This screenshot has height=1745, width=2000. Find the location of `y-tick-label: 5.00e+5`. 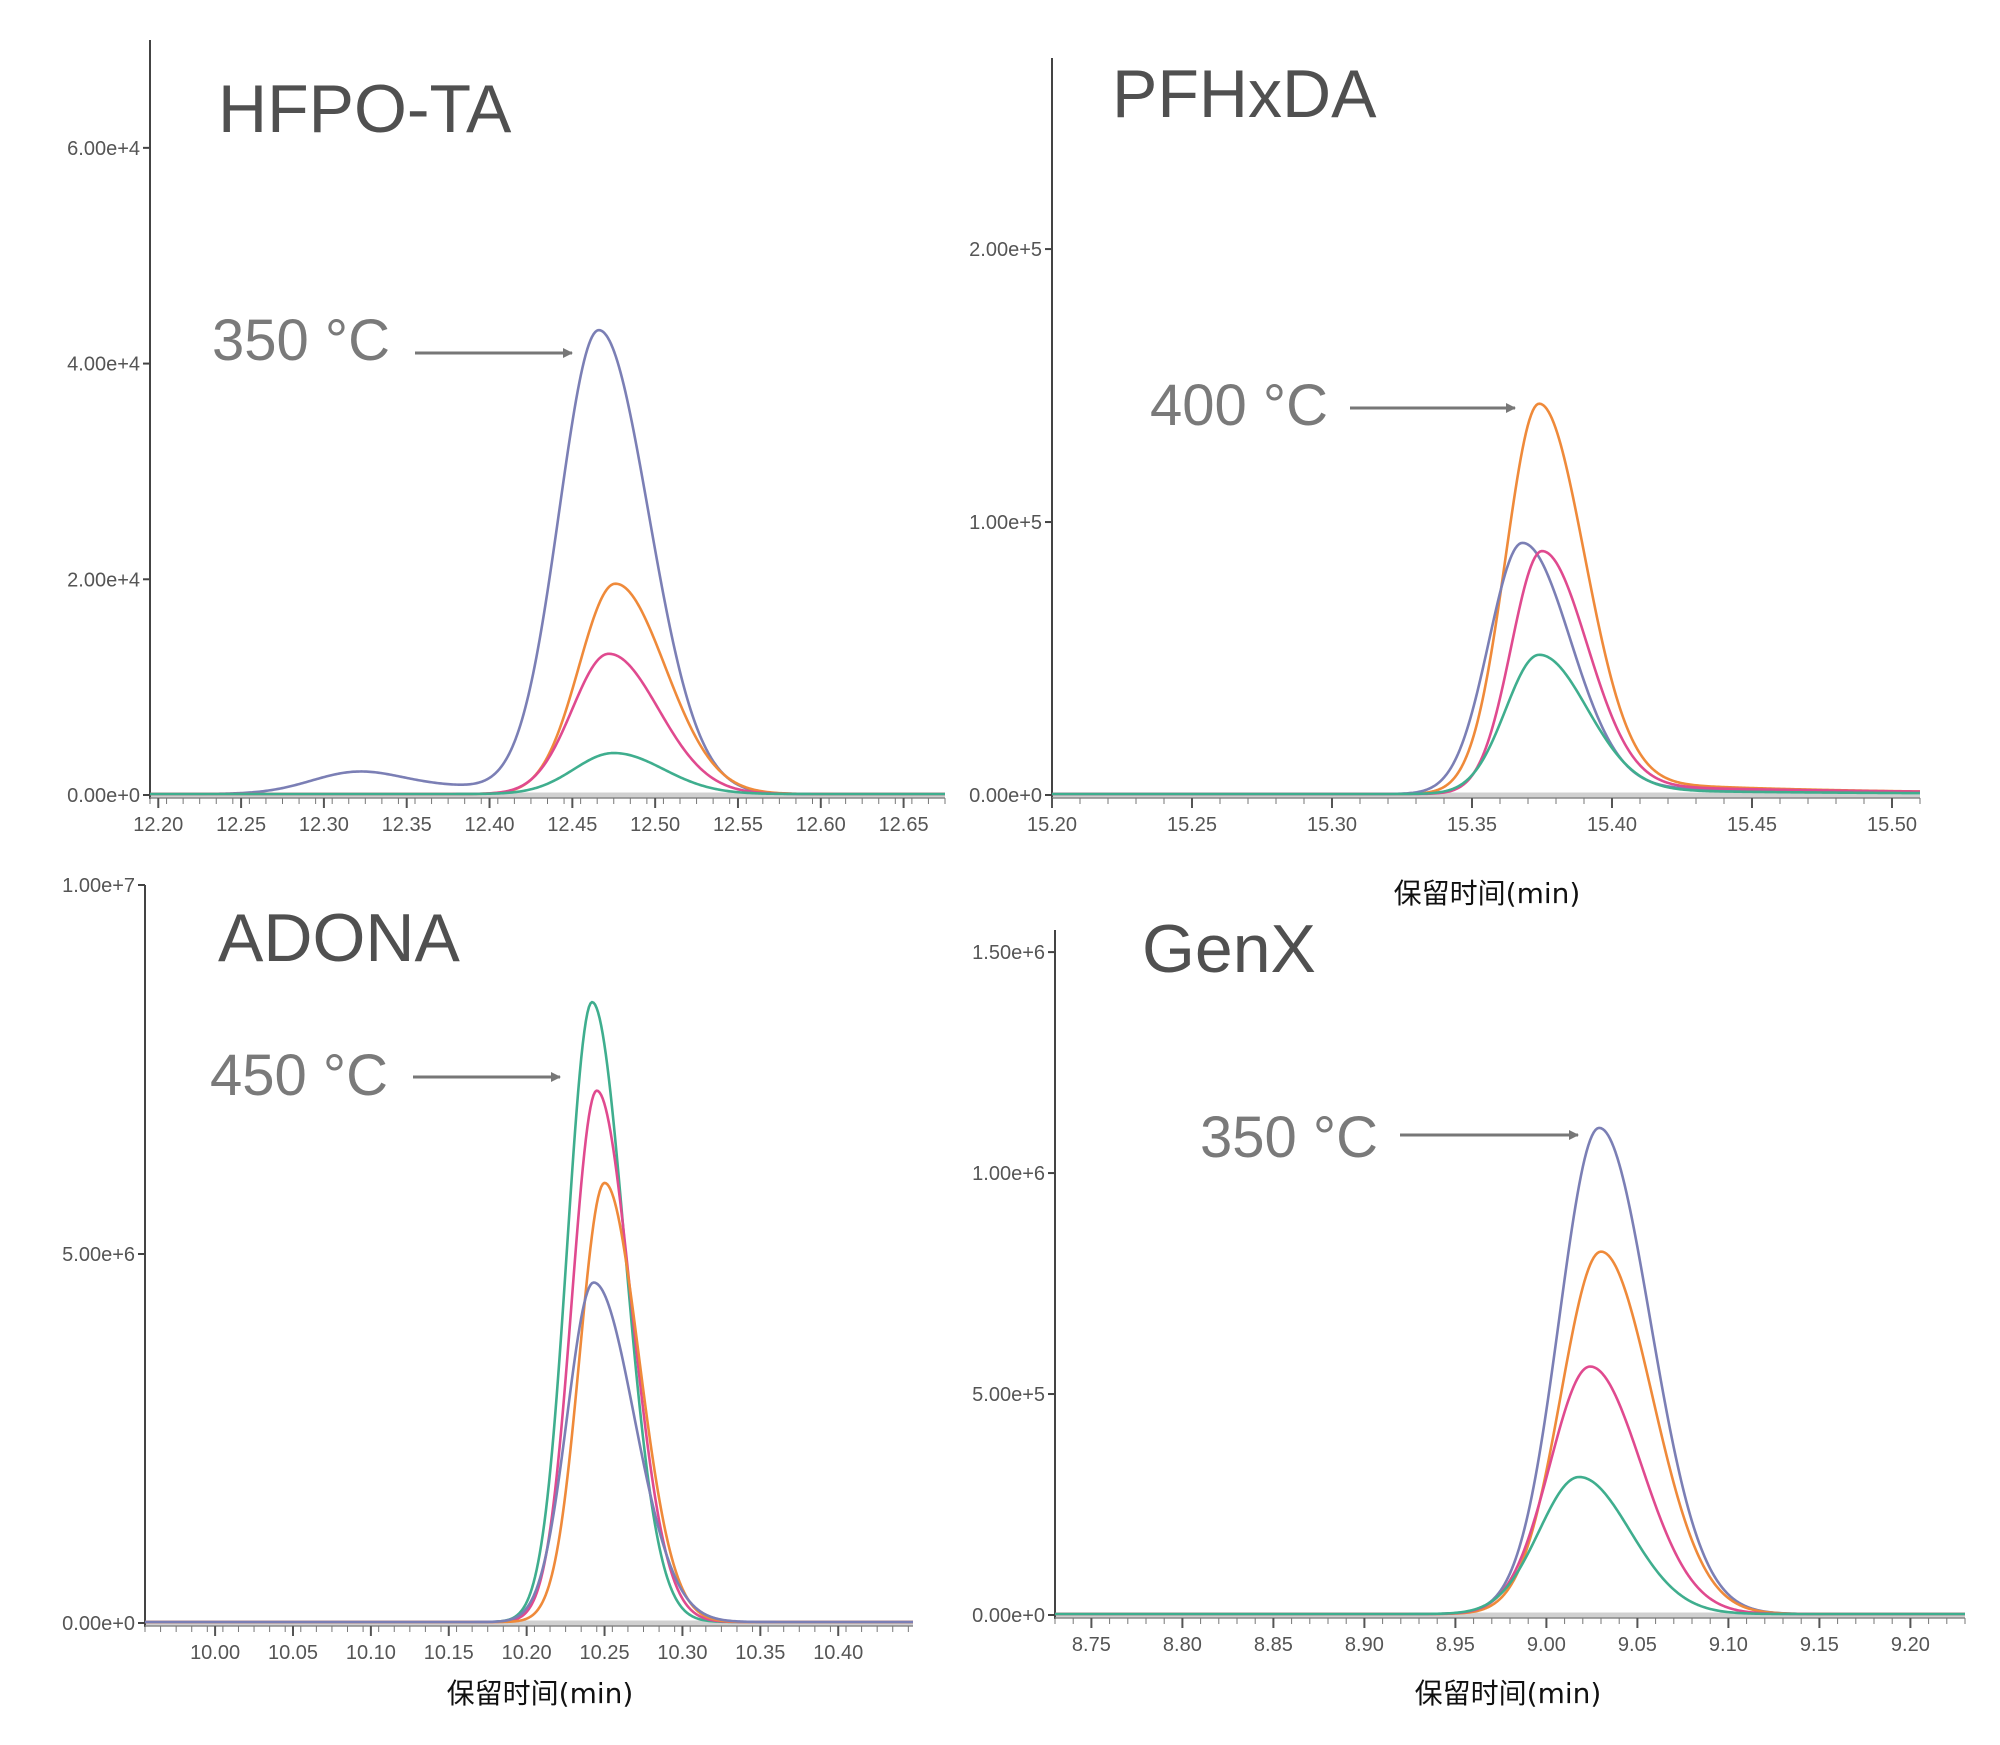

y-tick-label: 5.00e+5 is located at coordinates (1008, 1395).